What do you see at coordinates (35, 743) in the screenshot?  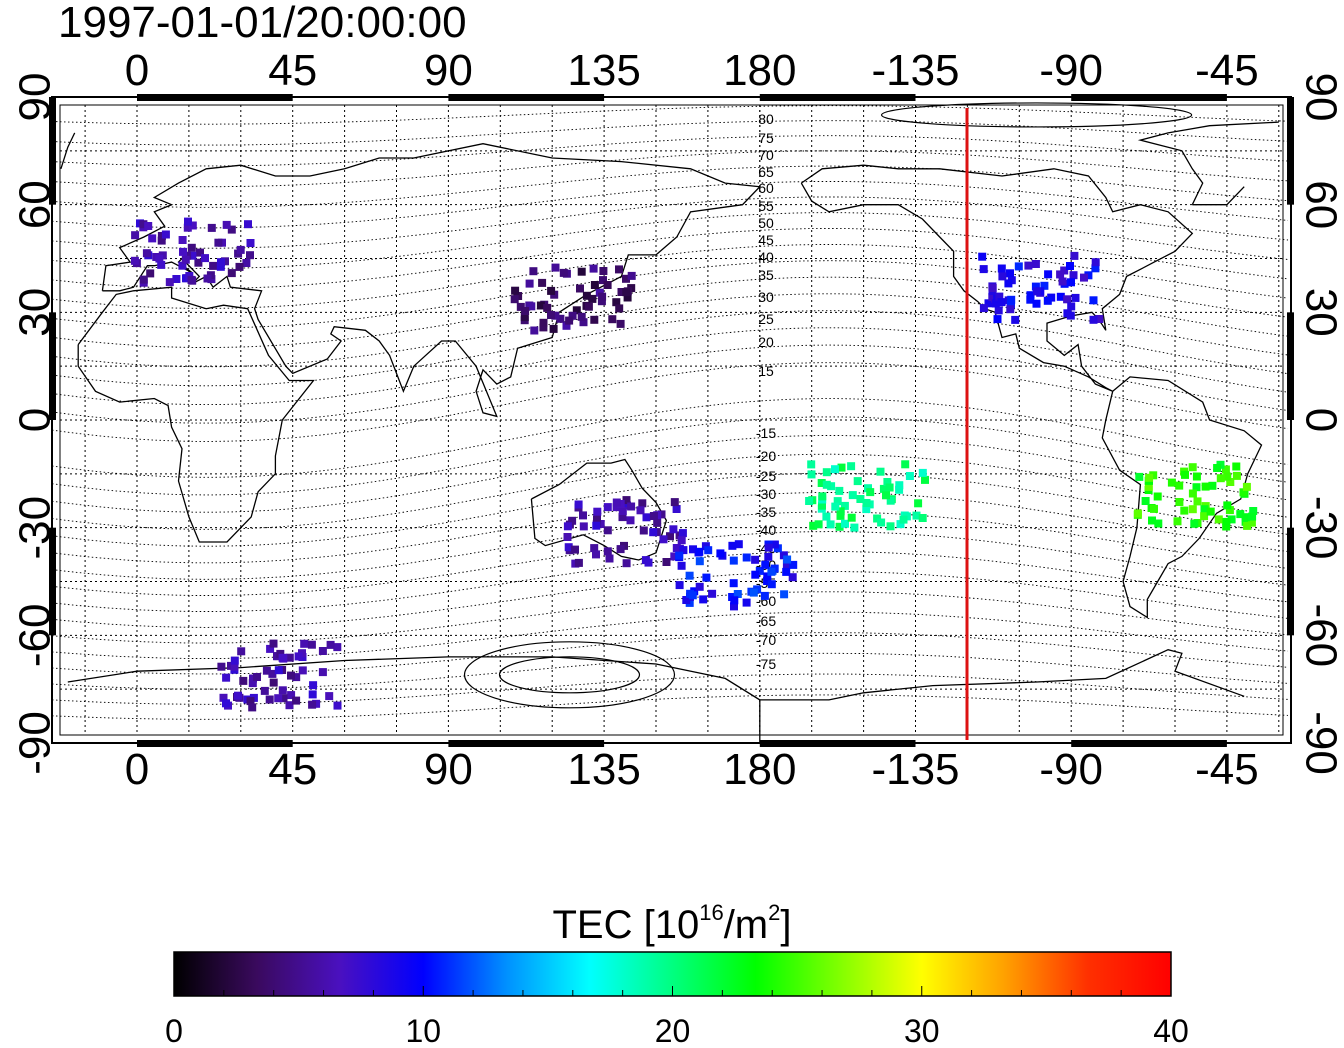 I see `left-latitude-label: -90` at bounding box center [35, 743].